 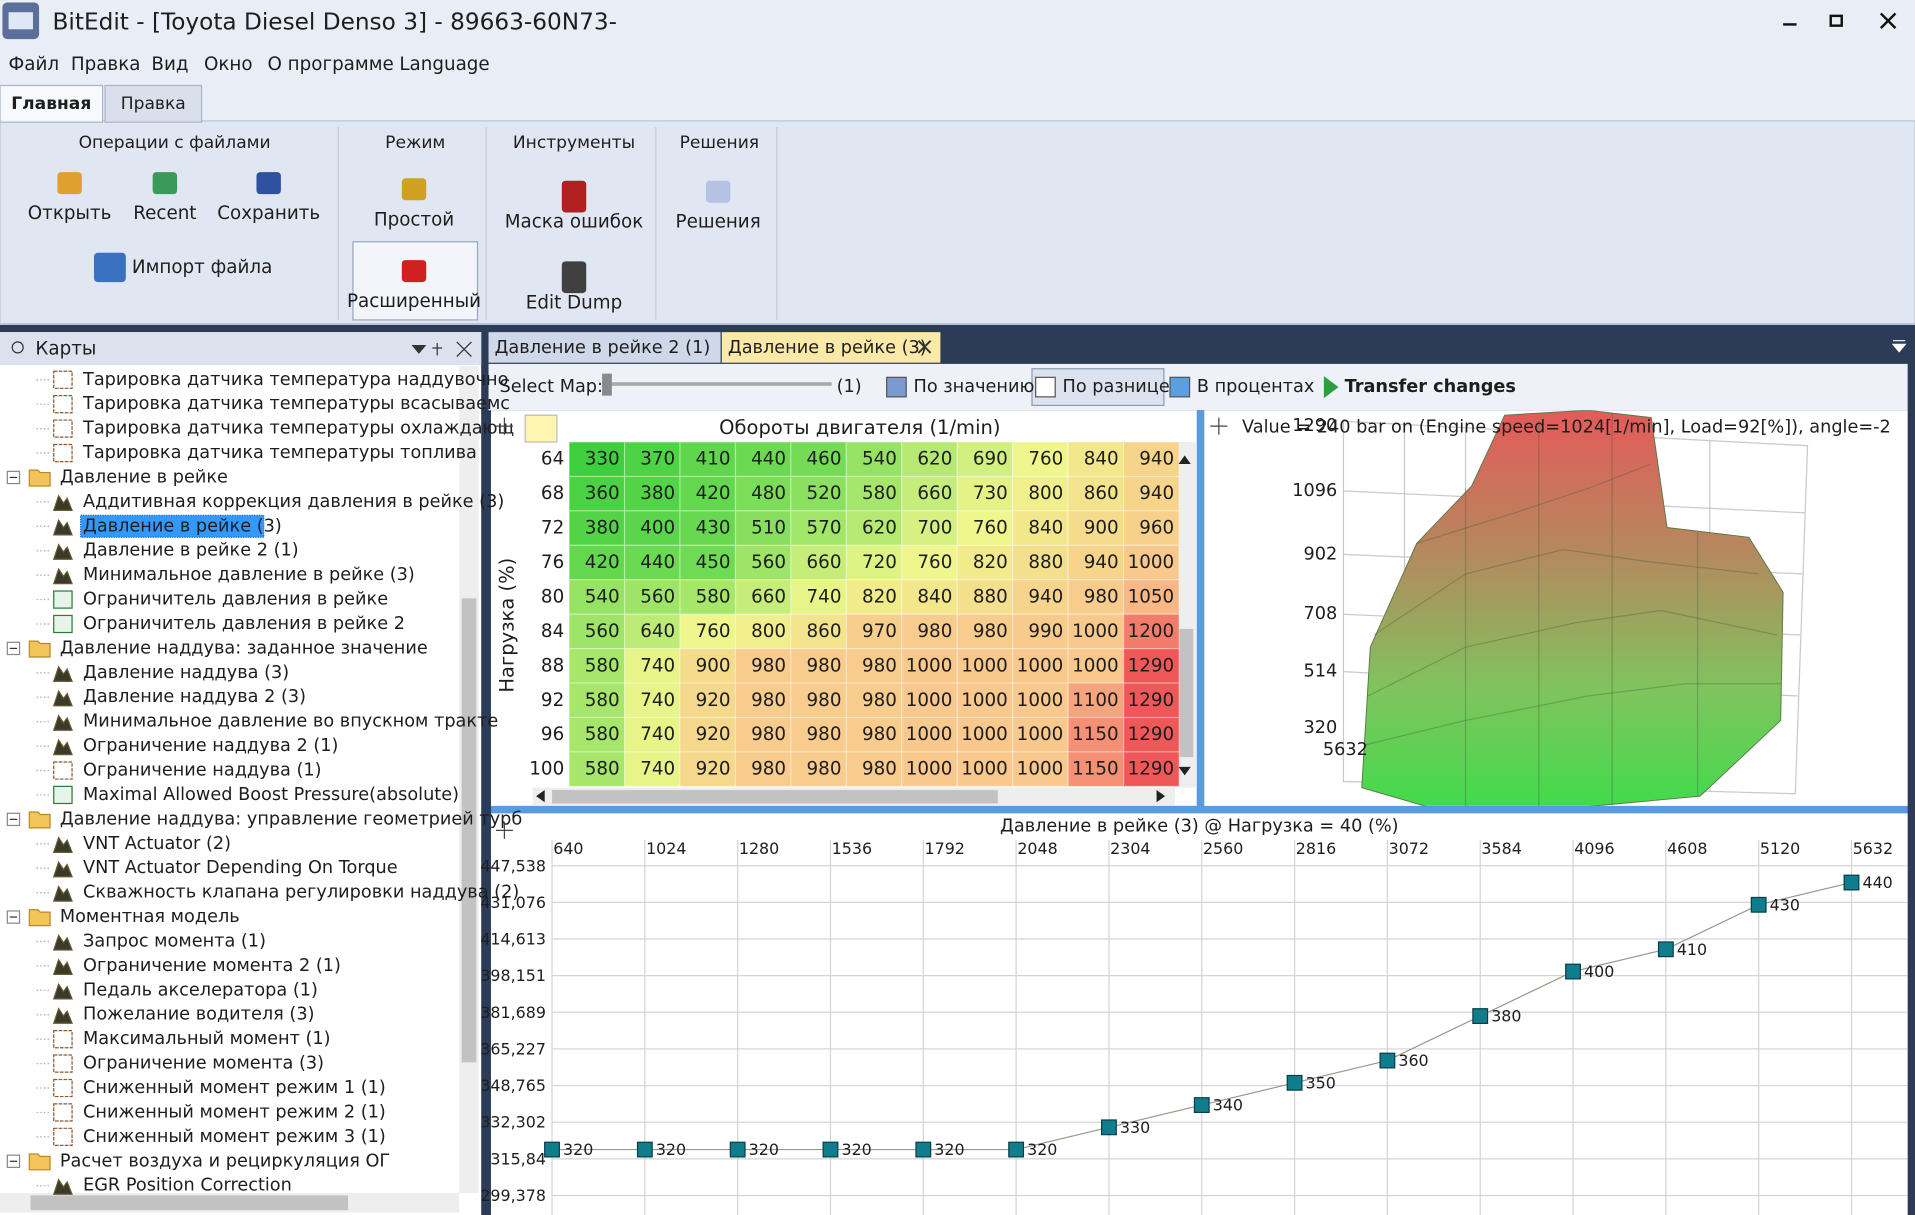 What do you see at coordinates (574, 222) in the screenshot?
I see `ribbon-button: Маска ошибок` at bounding box center [574, 222].